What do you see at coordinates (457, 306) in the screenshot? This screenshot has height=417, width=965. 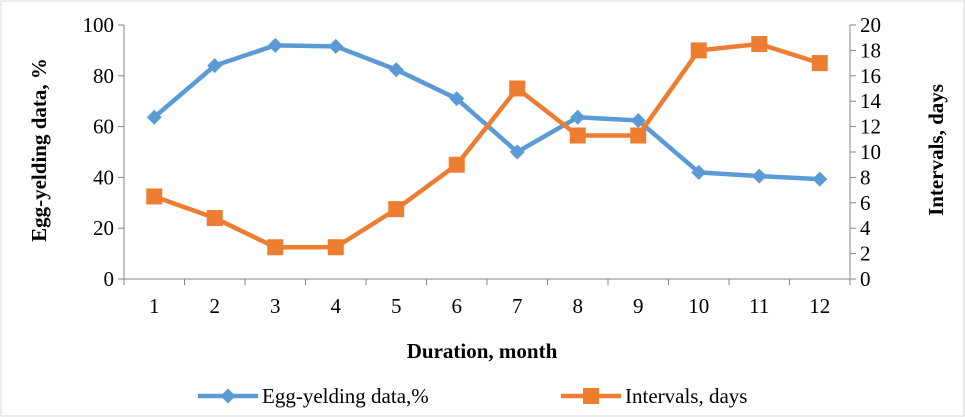 I see `x-tick-label: 6` at bounding box center [457, 306].